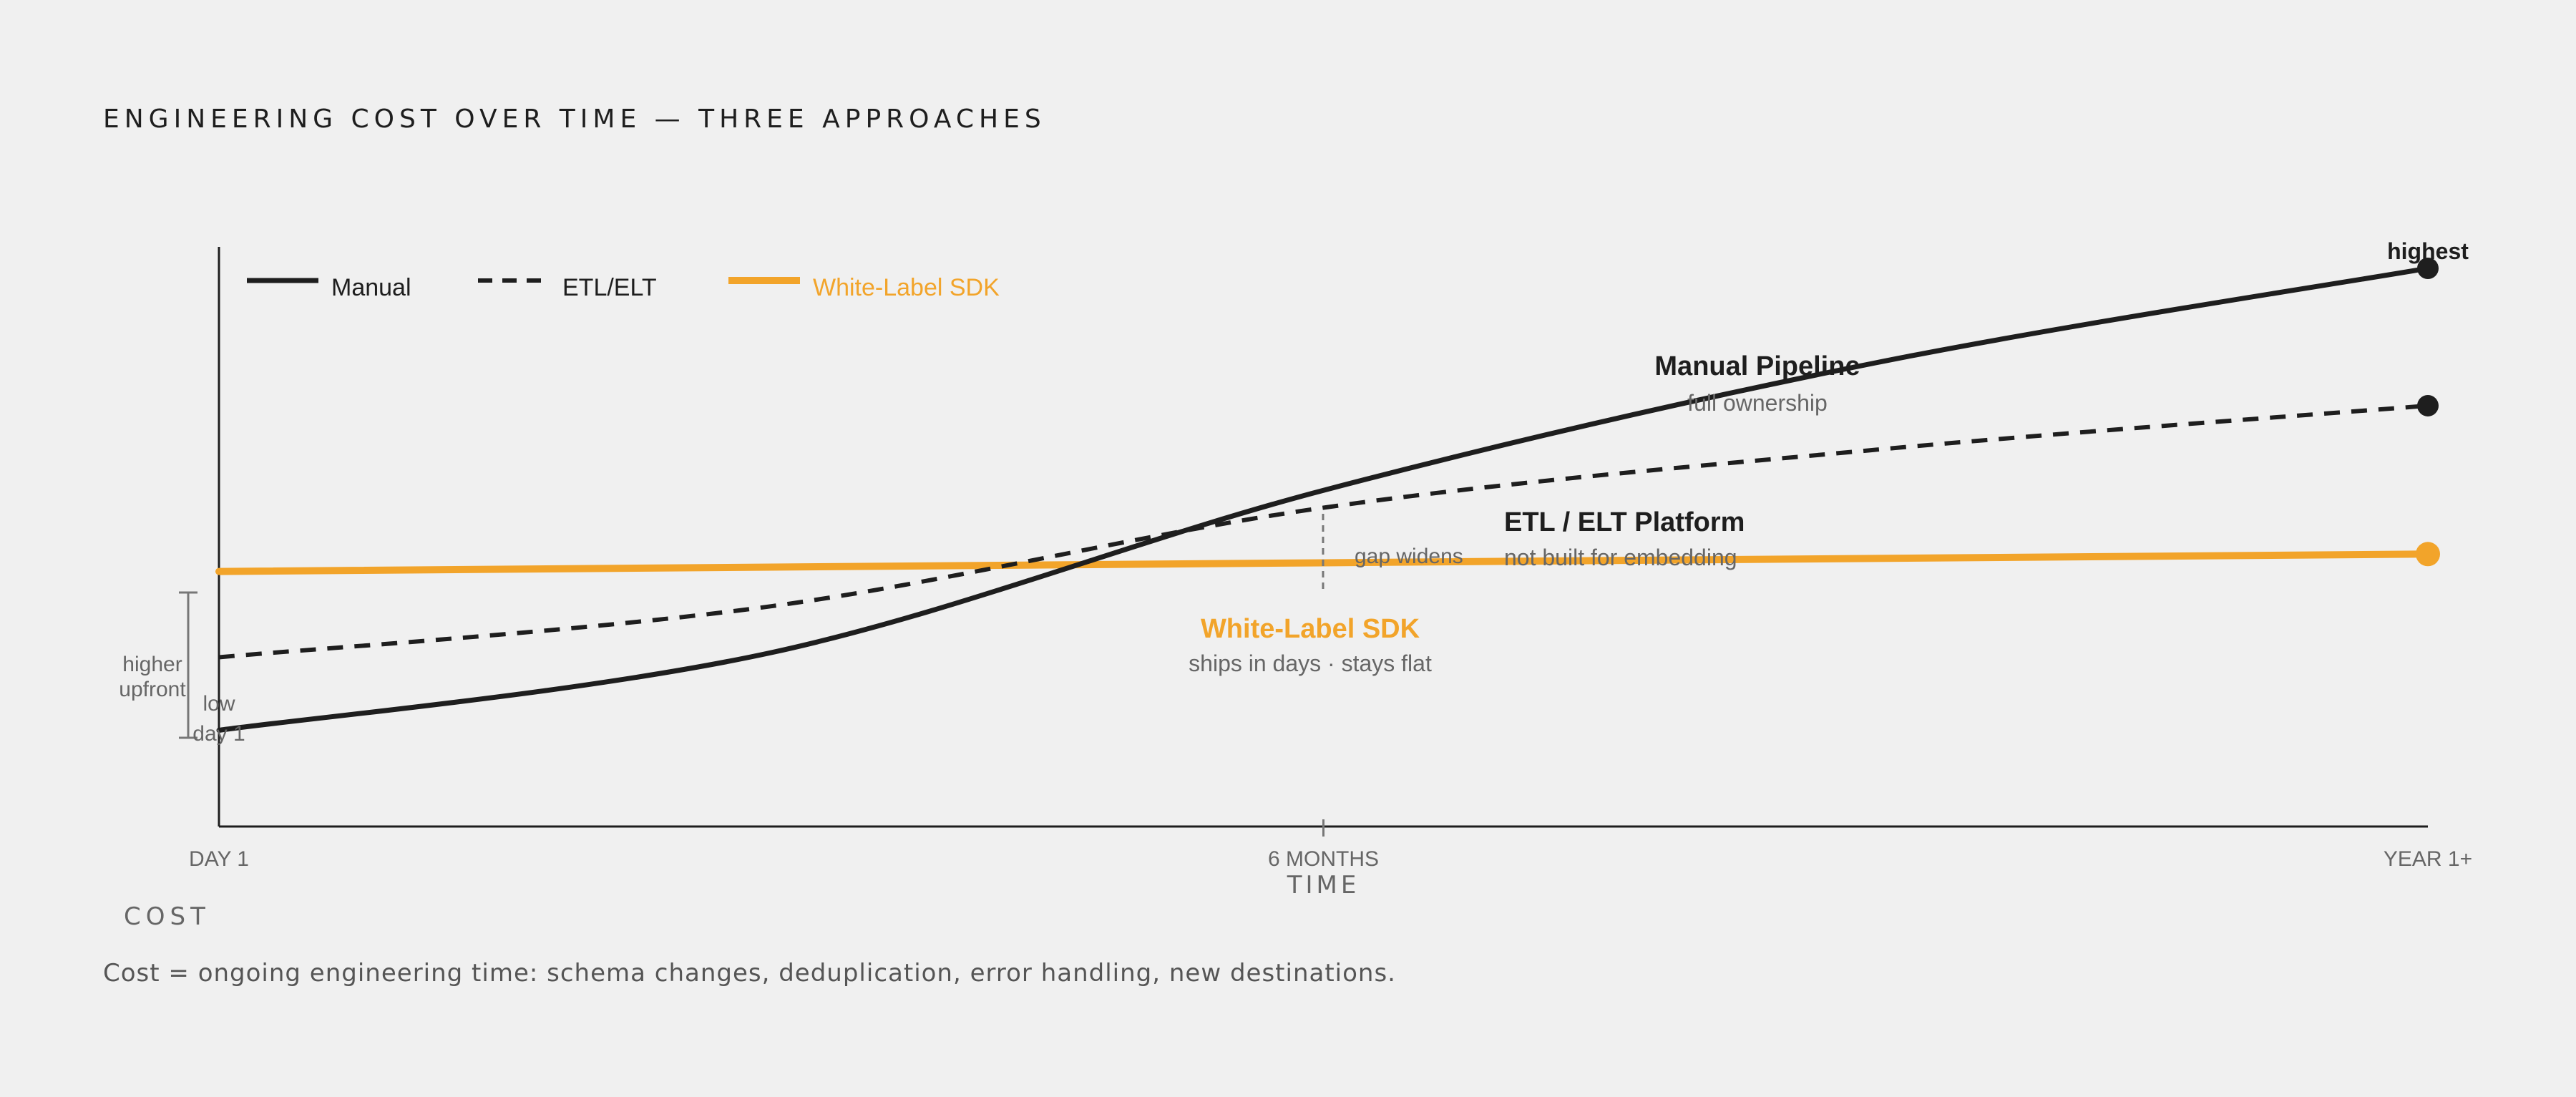 The width and height of the screenshot is (2576, 1097). I want to click on legend: Manual ETL/ELT White-Label SDK, so click(623, 287).